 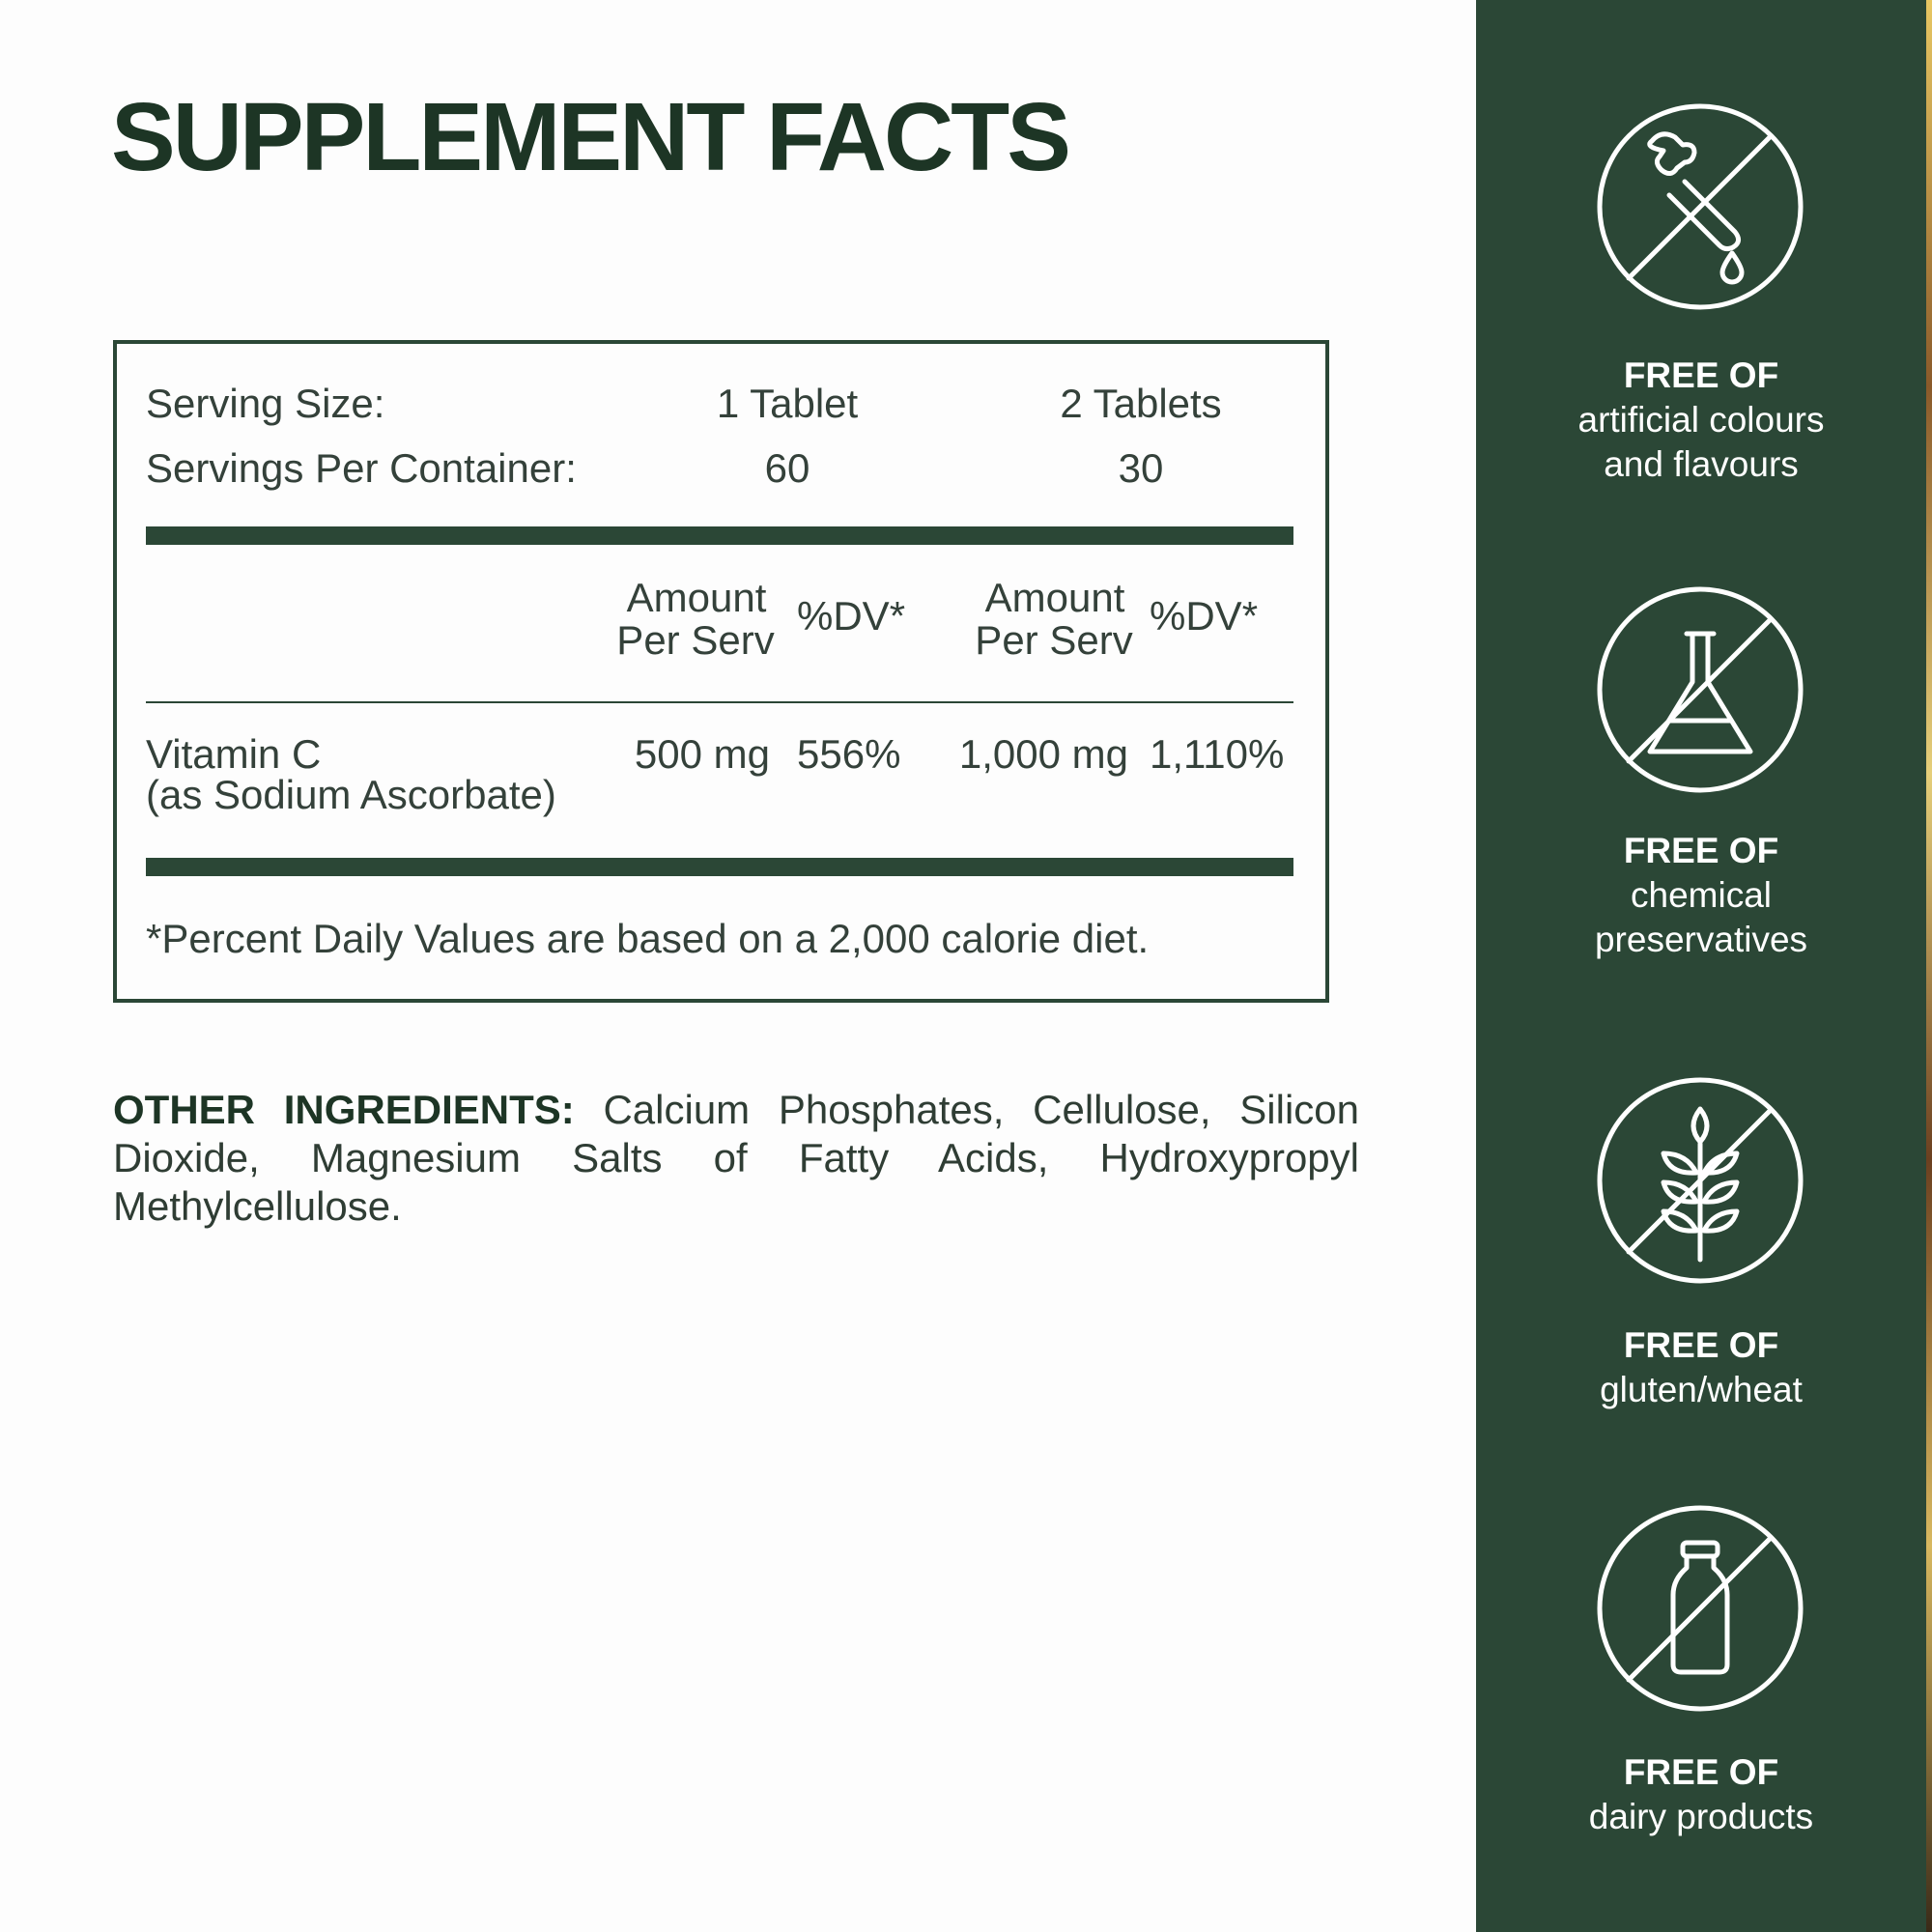 I want to click on badge-text: chemical, so click(x=1701, y=895).